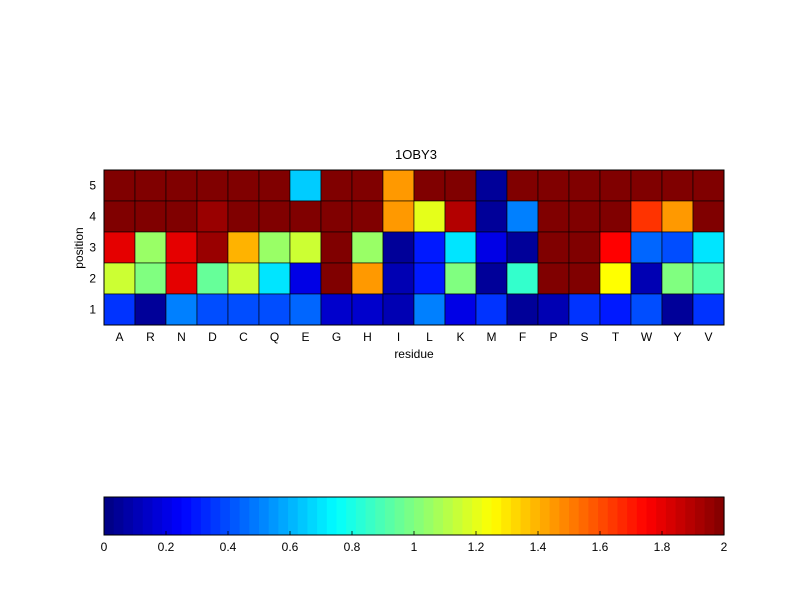  Describe the element at coordinates (243, 337) in the screenshot. I see `x-tick-label: C` at that location.